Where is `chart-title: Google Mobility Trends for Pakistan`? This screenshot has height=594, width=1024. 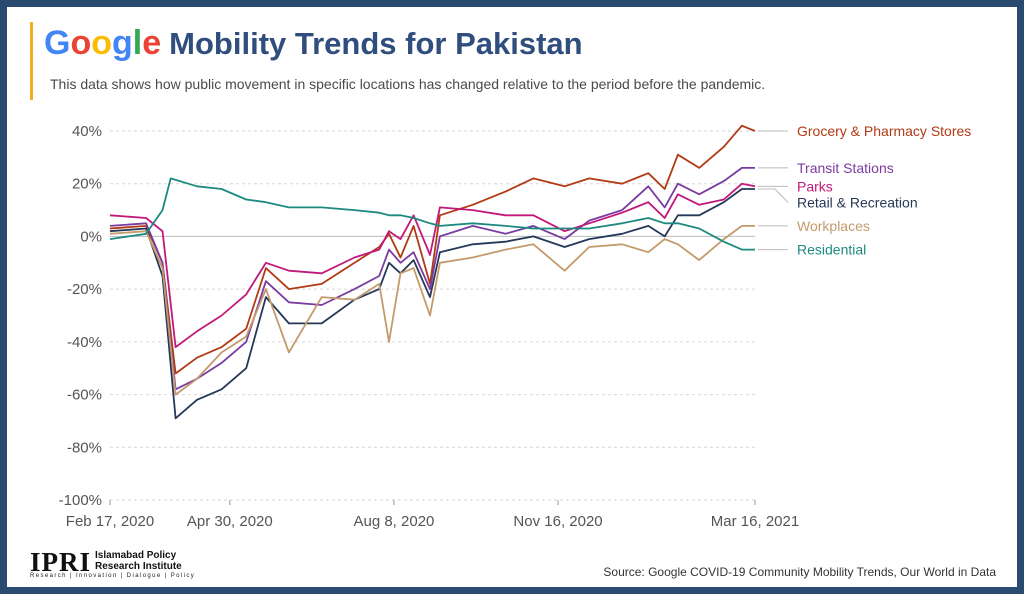 chart-title: Google Mobility Trends for Pakistan is located at coordinates (313, 43).